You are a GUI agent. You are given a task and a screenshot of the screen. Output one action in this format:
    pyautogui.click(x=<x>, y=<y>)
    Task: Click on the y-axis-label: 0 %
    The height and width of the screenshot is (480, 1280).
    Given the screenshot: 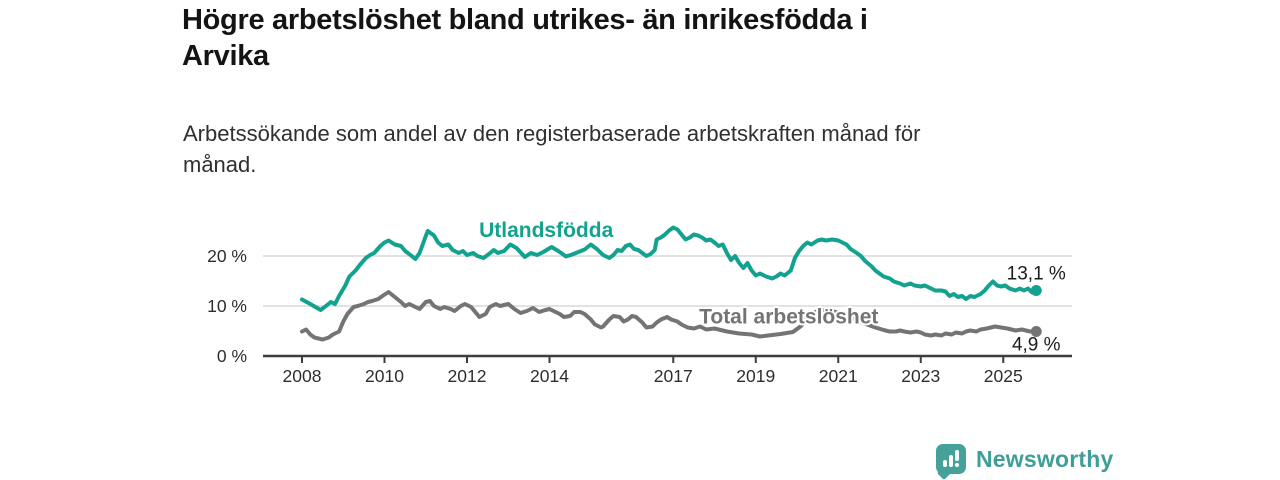 What is the action you would take?
    pyautogui.click(x=232, y=356)
    